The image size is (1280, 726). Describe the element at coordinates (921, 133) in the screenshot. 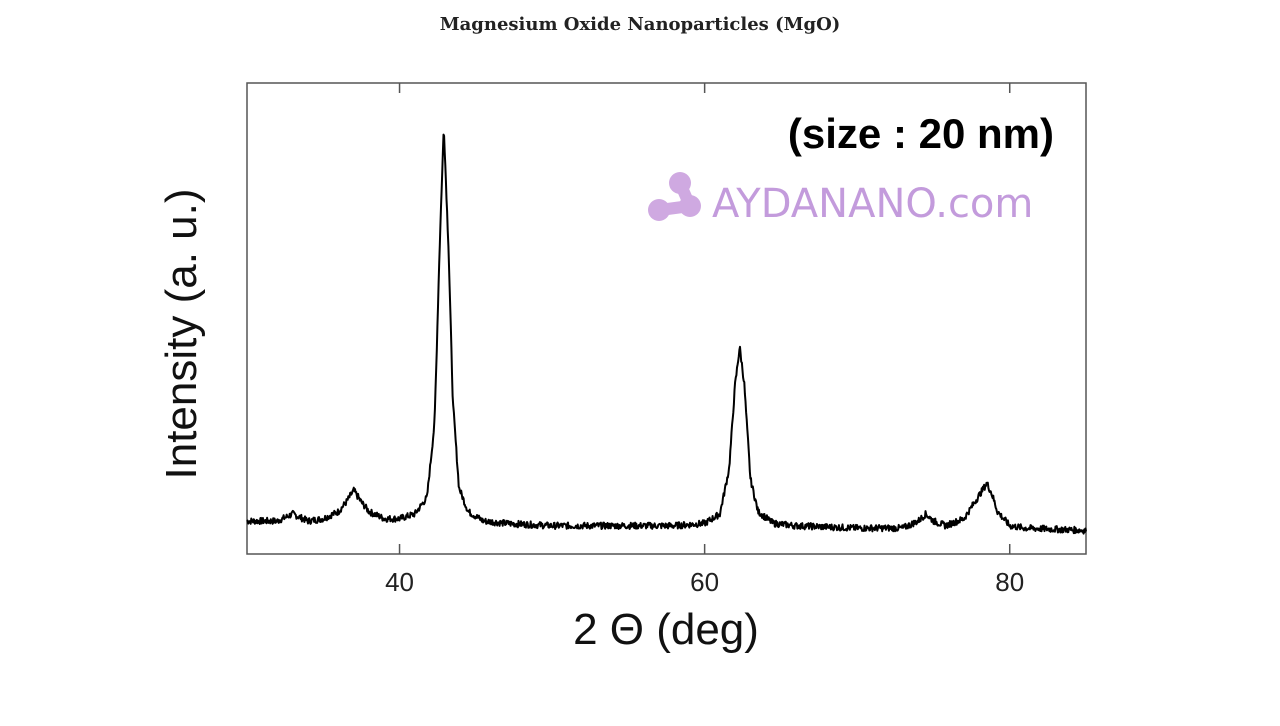

I see `size-annotation: (size : 20 nm)` at that location.